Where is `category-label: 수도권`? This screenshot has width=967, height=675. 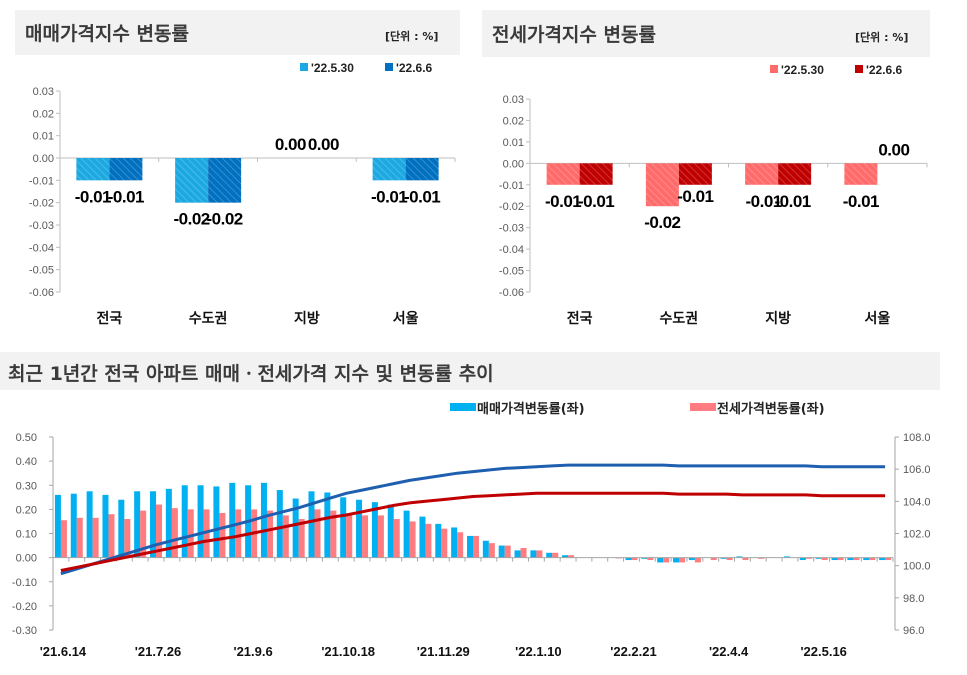
category-label: 수도권 is located at coordinates (679, 319).